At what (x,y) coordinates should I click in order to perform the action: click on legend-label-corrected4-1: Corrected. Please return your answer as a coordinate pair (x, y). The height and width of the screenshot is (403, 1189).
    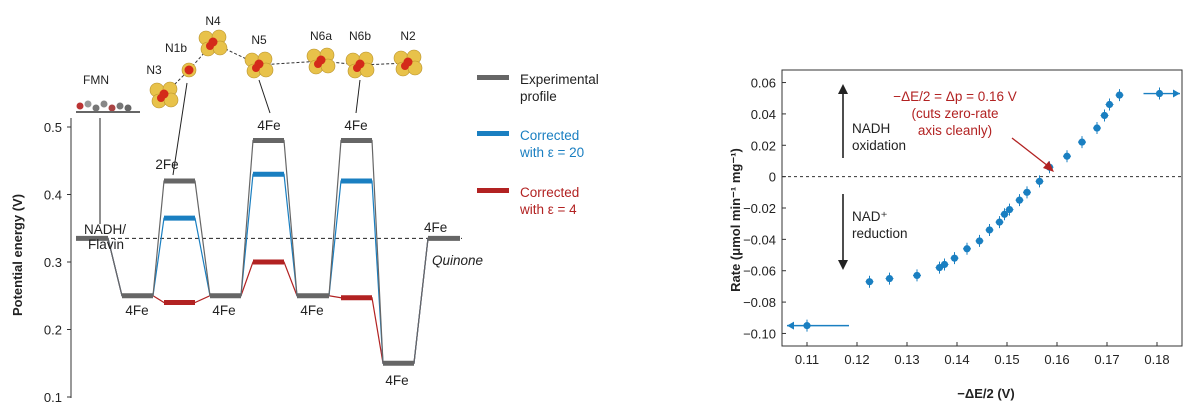
    Looking at the image, I should click on (549, 192).